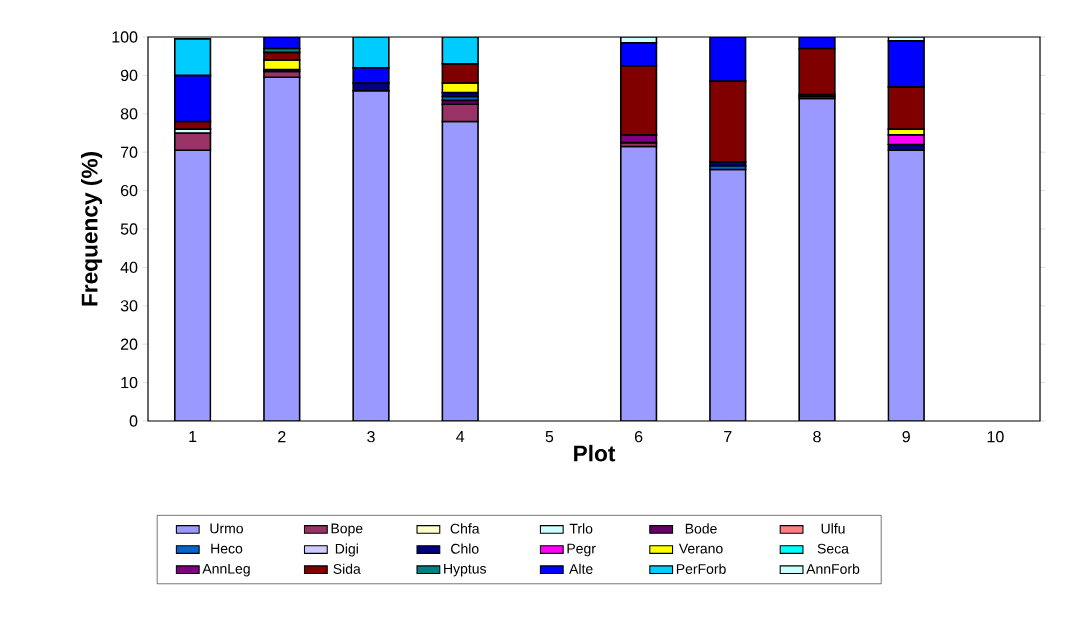  Describe the element at coordinates (595, 453) in the screenshot. I see `x-axis-title: Plot` at that location.